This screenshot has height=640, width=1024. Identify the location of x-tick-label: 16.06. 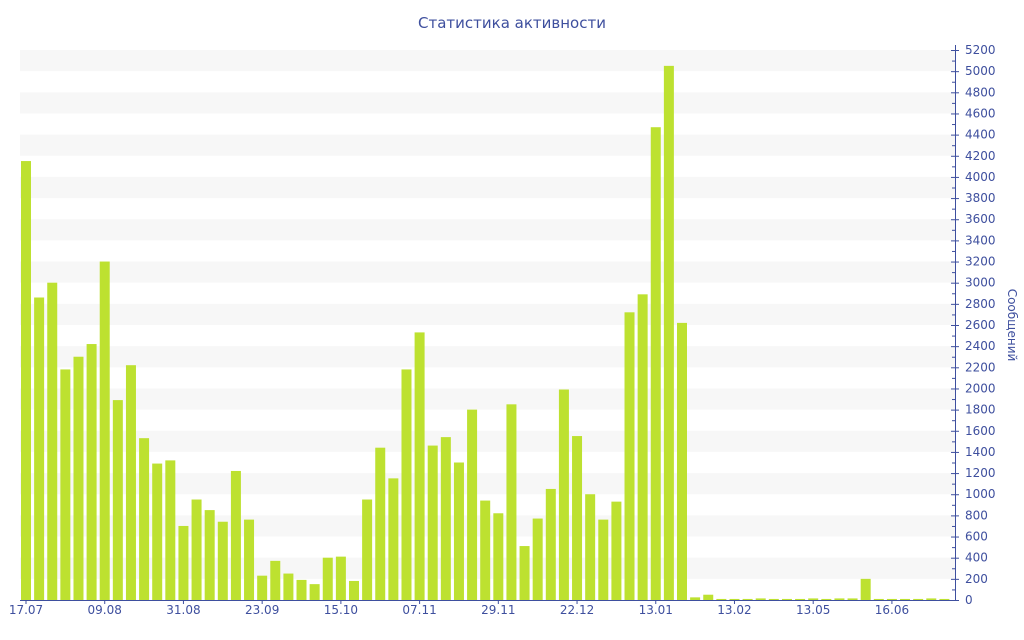
(892, 610).